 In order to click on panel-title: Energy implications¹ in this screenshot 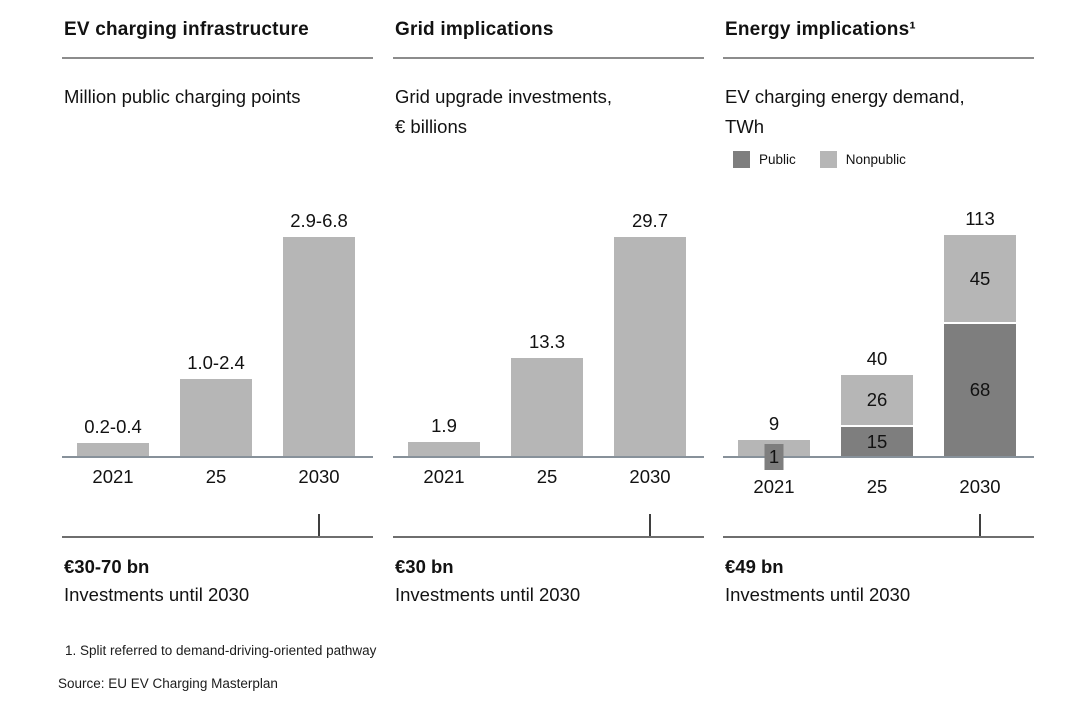, I will do `click(820, 29)`.